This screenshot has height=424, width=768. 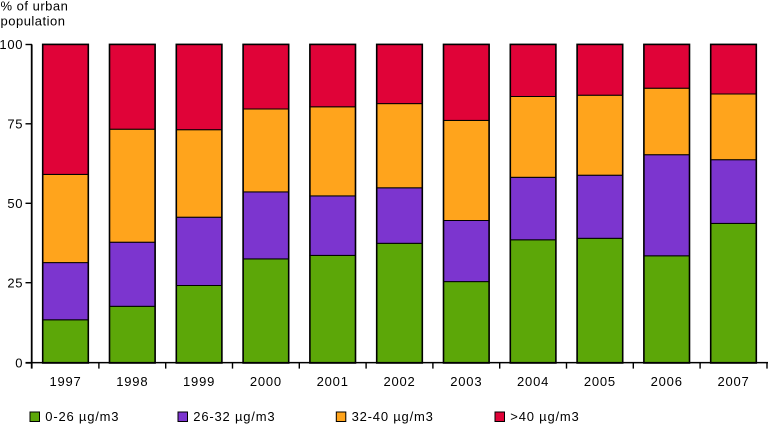 What do you see at coordinates (333, 381) in the screenshot?
I see `svg-text: 2001` at bounding box center [333, 381].